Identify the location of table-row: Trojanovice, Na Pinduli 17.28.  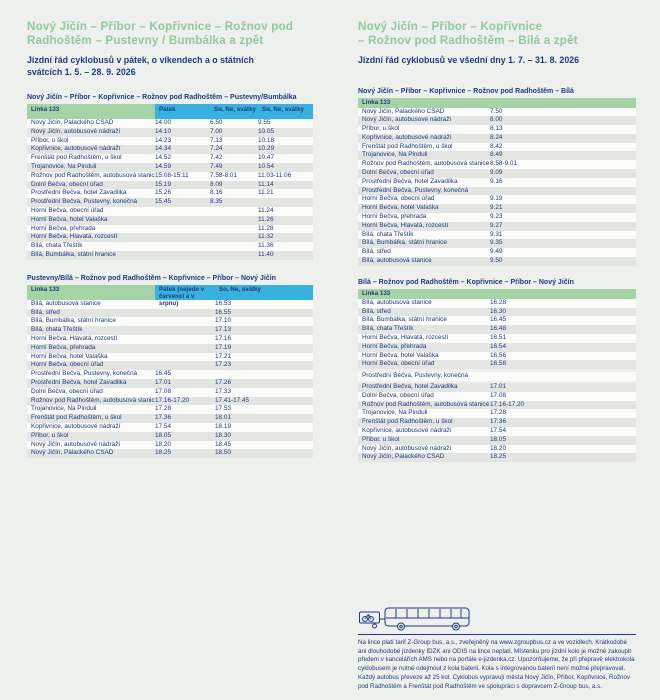
(497, 414).